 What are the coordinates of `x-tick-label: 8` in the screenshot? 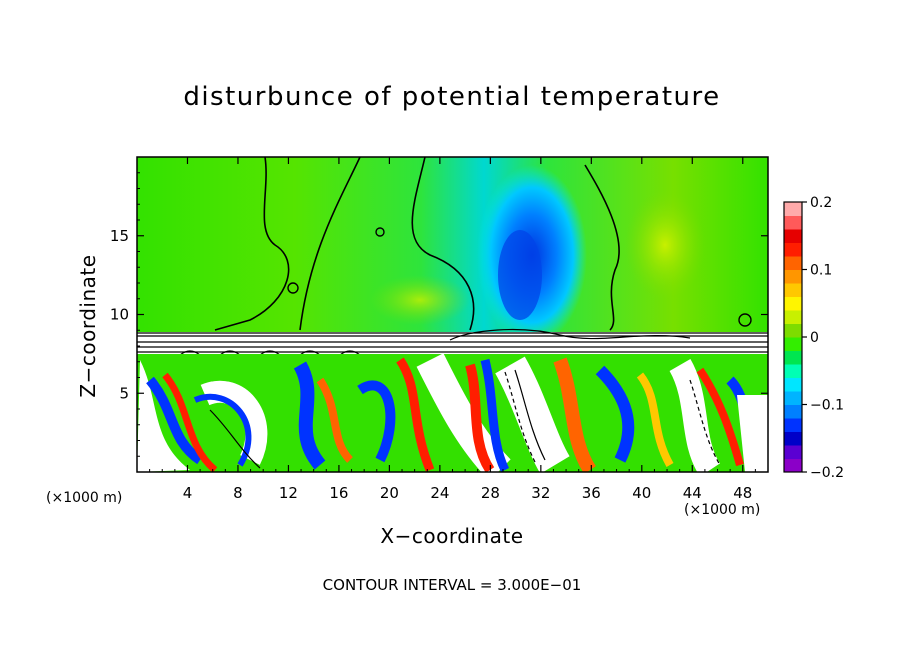 It's located at (238, 493).